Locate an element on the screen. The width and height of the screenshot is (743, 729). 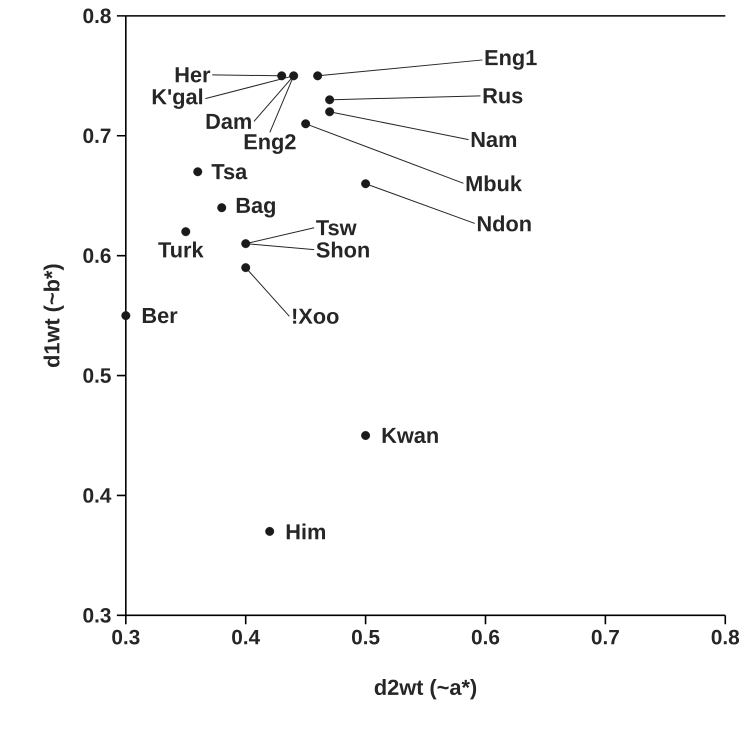
y-tick-label: 0.7 is located at coordinates (96, 135).